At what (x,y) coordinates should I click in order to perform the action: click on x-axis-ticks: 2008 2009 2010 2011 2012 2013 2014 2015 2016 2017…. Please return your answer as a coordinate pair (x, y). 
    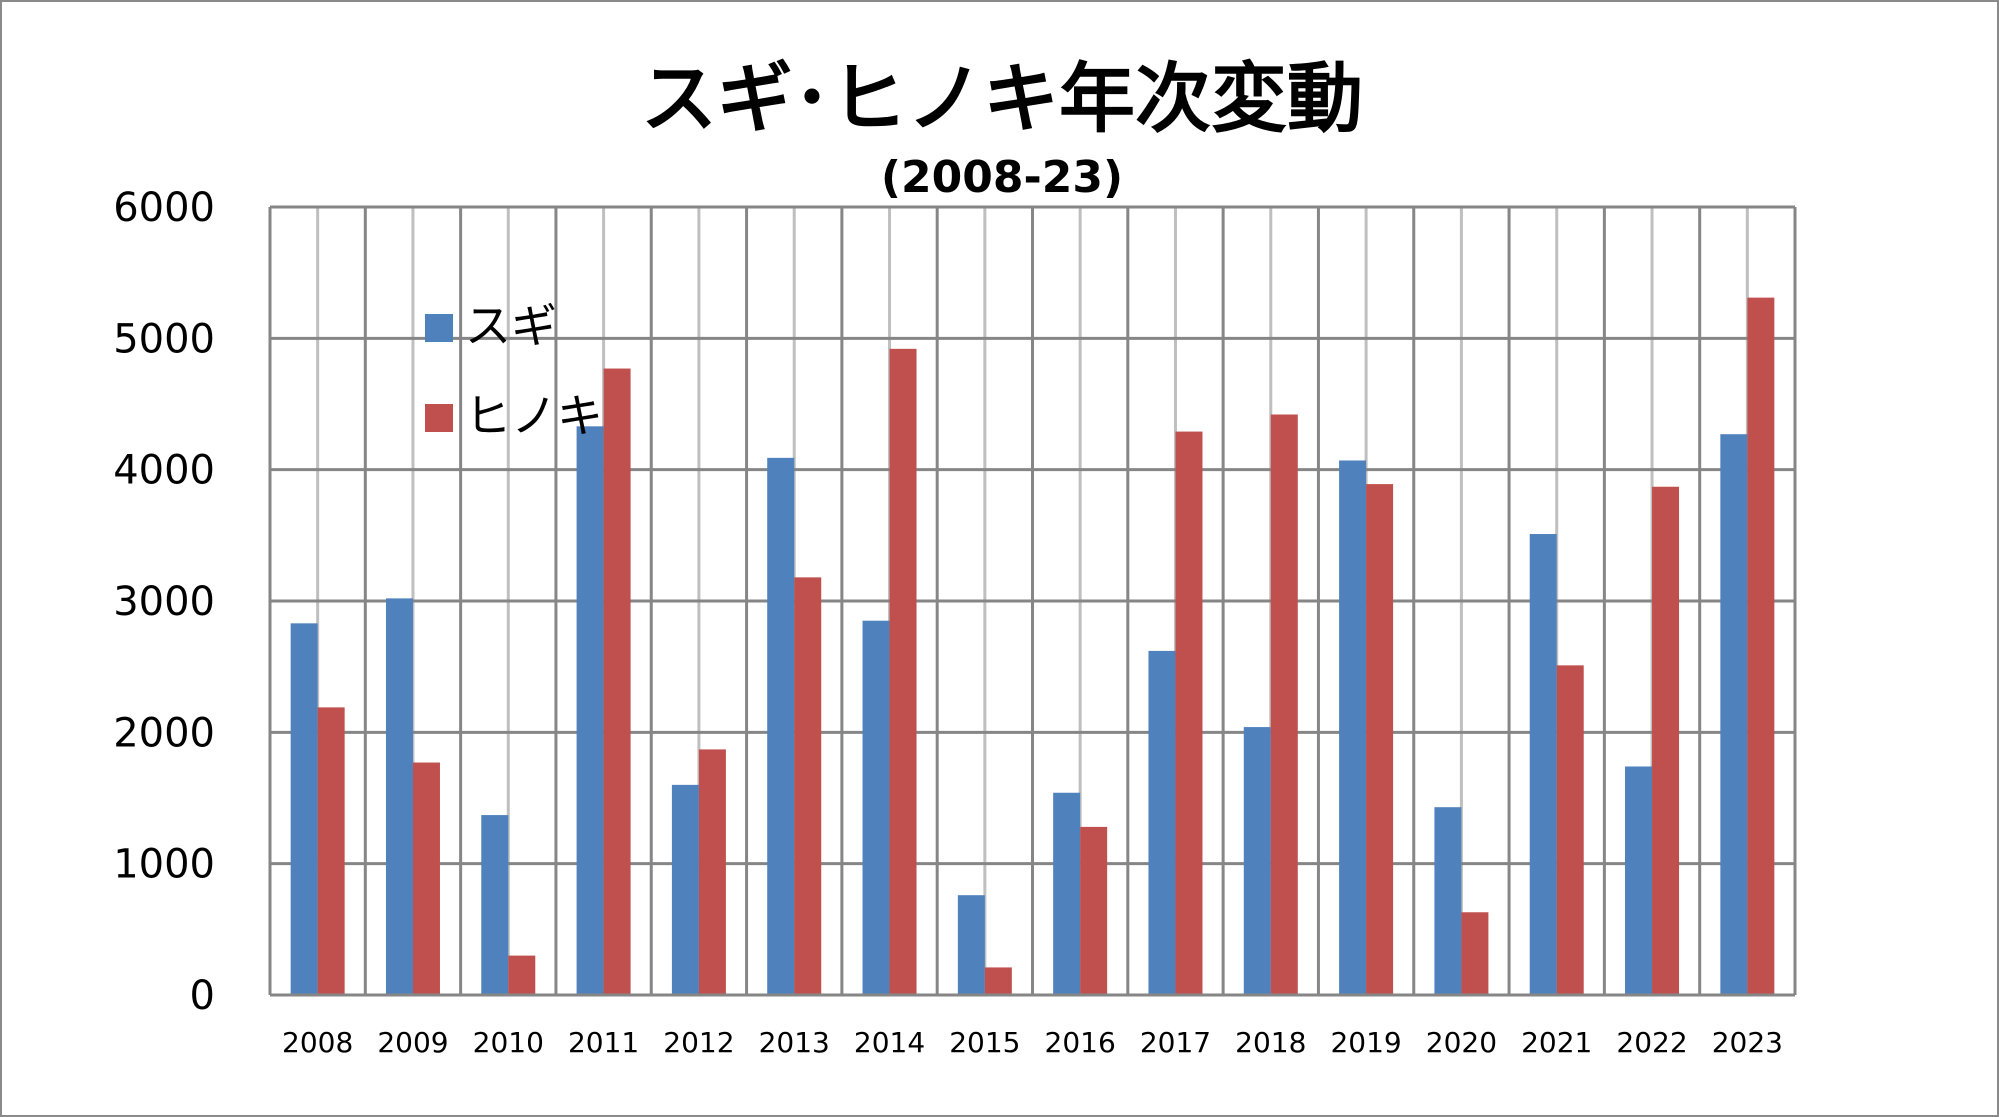
    Looking at the image, I should click on (1032, 1042).